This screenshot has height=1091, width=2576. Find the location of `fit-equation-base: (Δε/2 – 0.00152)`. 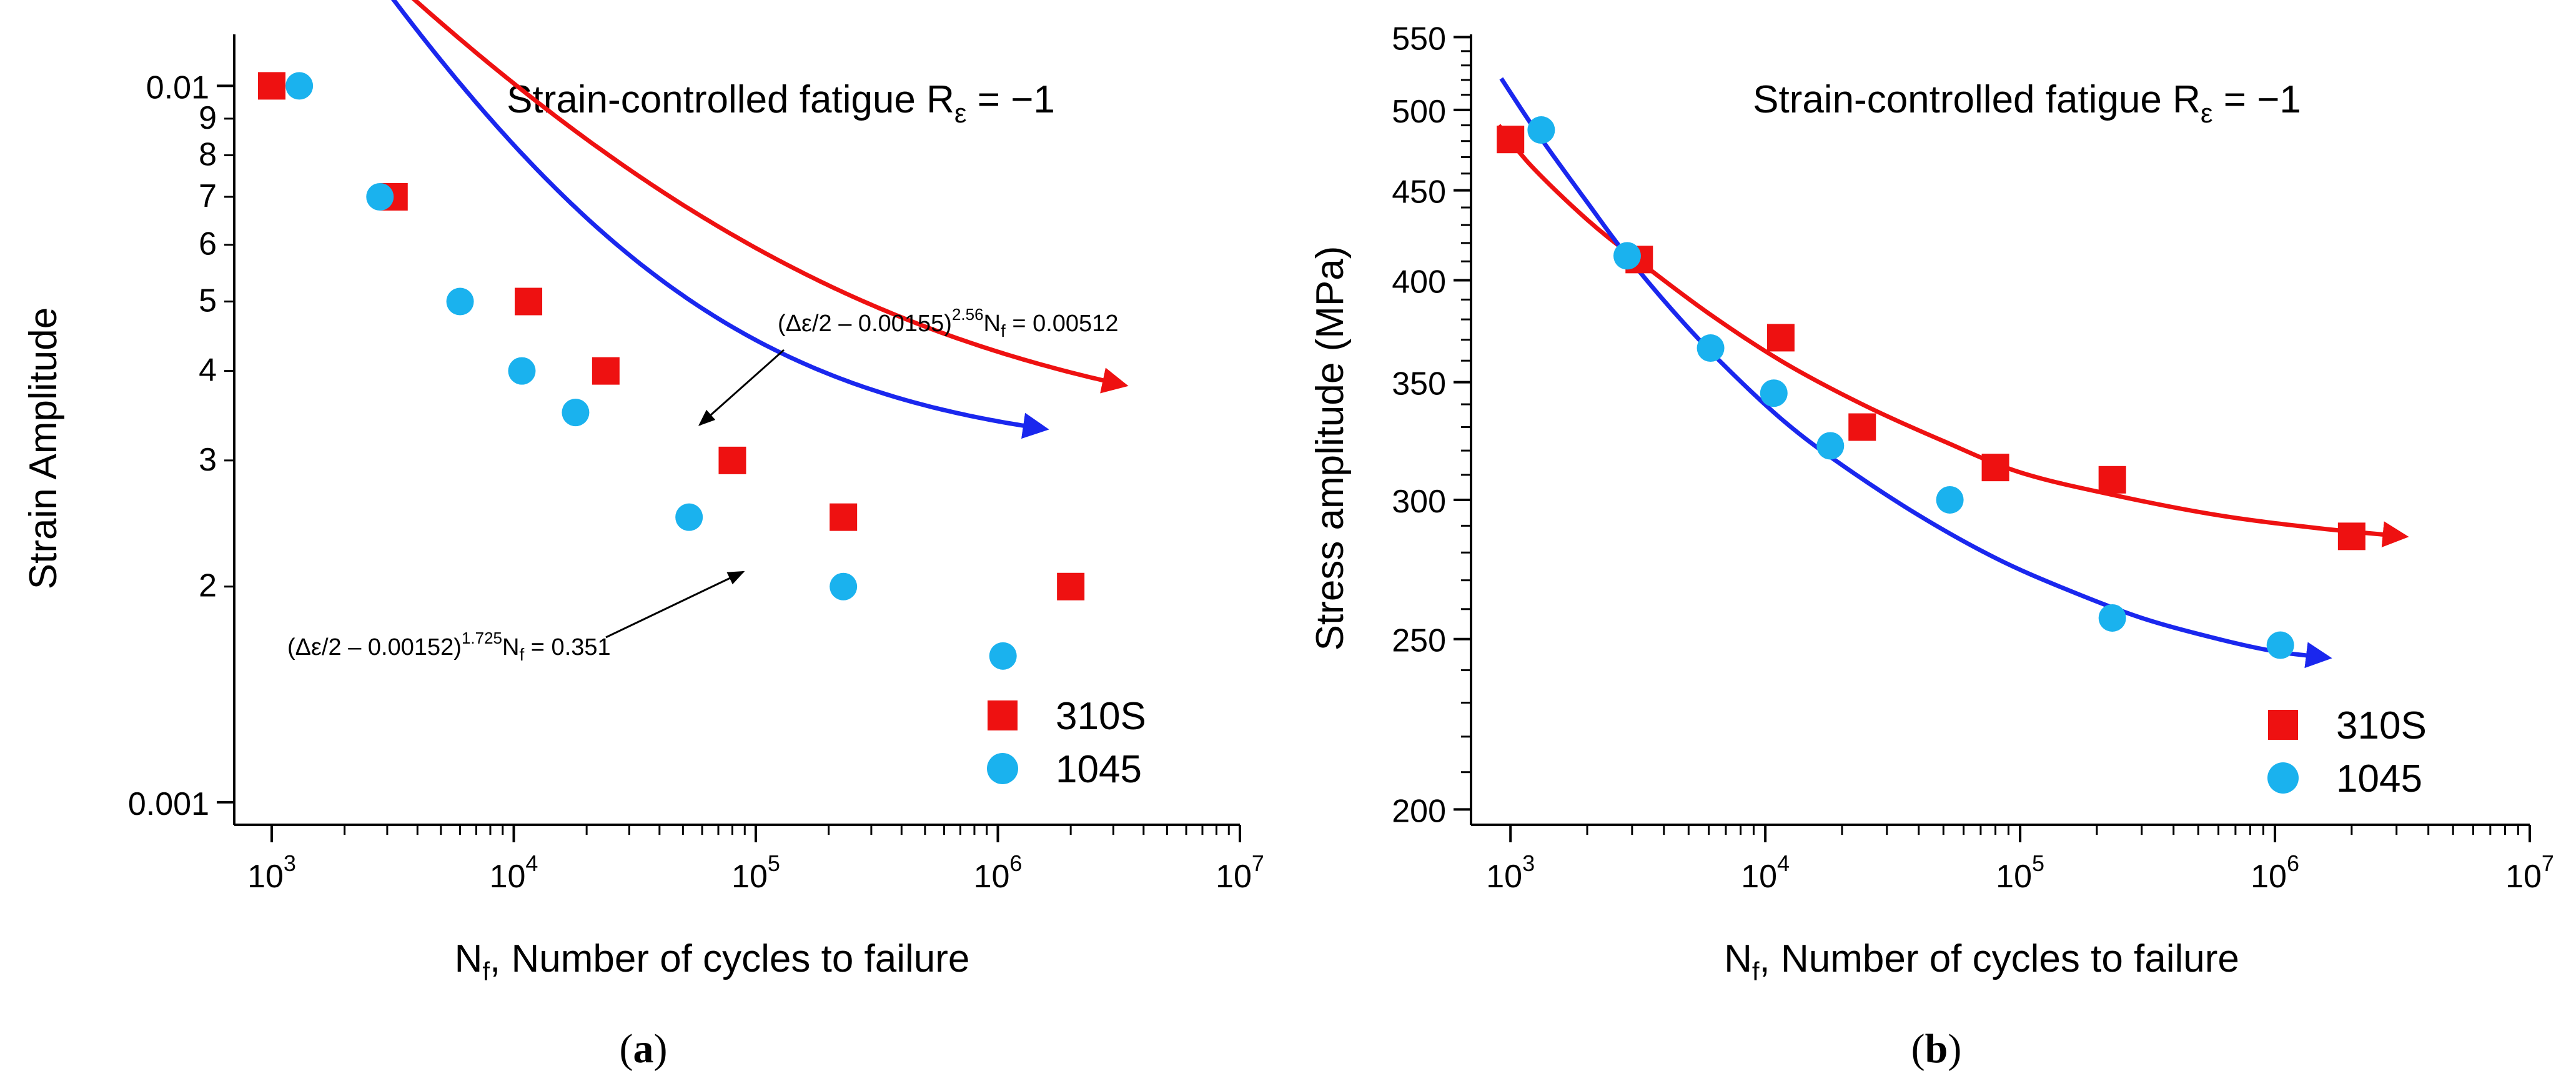

fit-equation-base: (Δε/2 – 0.00152) is located at coordinates (374, 647).